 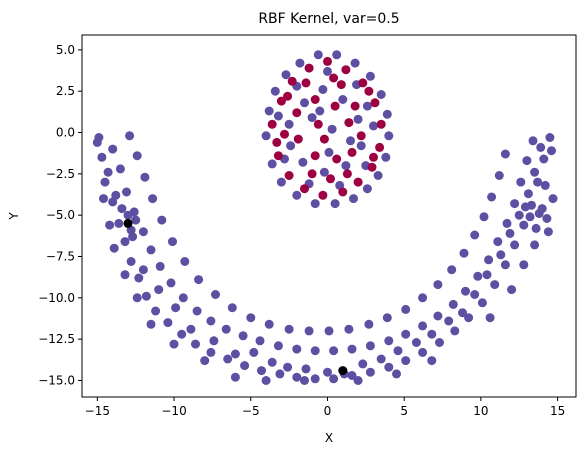 I want to click on x-tick-label: −10, so click(x=173, y=411).